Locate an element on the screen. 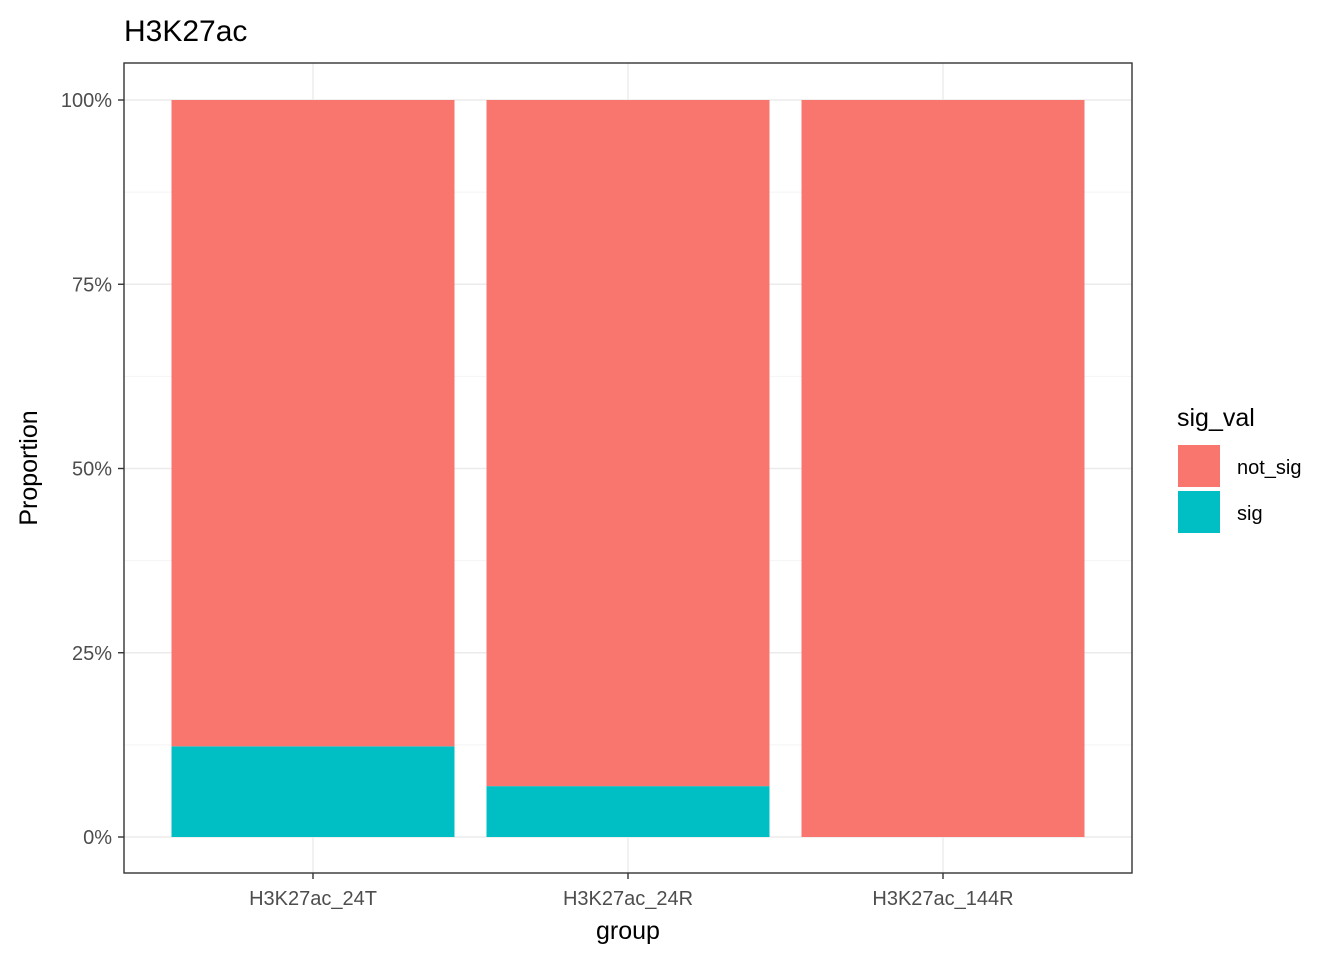 This screenshot has height=965, width=1344. x-tick-label: H3K27ac_144R is located at coordinates (942, 899).